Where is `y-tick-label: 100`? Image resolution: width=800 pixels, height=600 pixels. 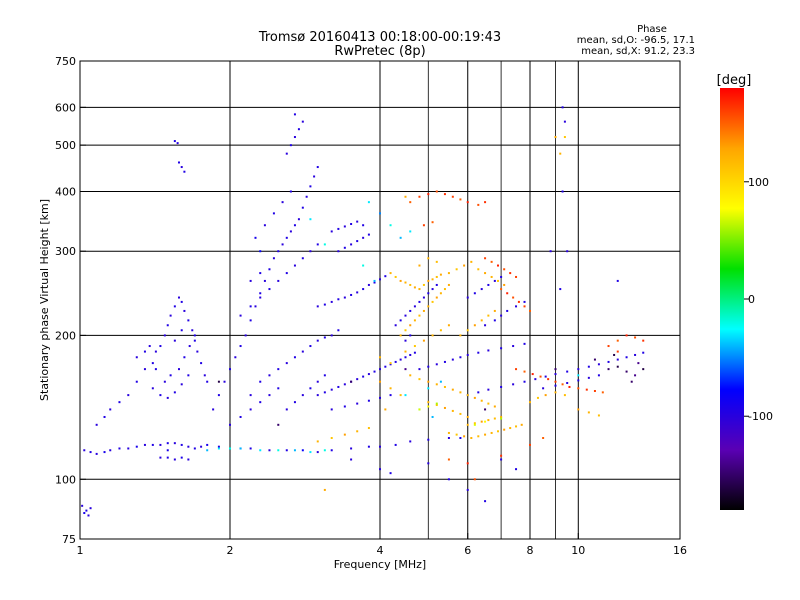
y-tick-label: 100 is located at coordinates (65, 479).